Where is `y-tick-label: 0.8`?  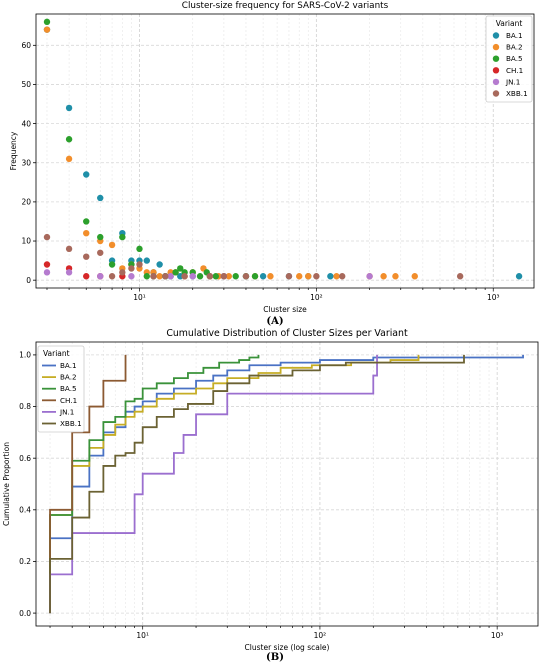 y-tick-label: 0.8 is located at coordinates (25, 406).